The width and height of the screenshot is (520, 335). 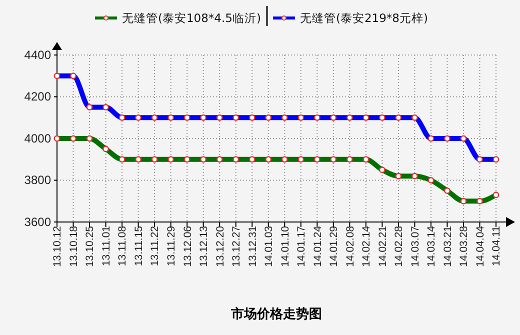 I want to click on x-tick-label: 13.11.22, so click(x=155, y=246).